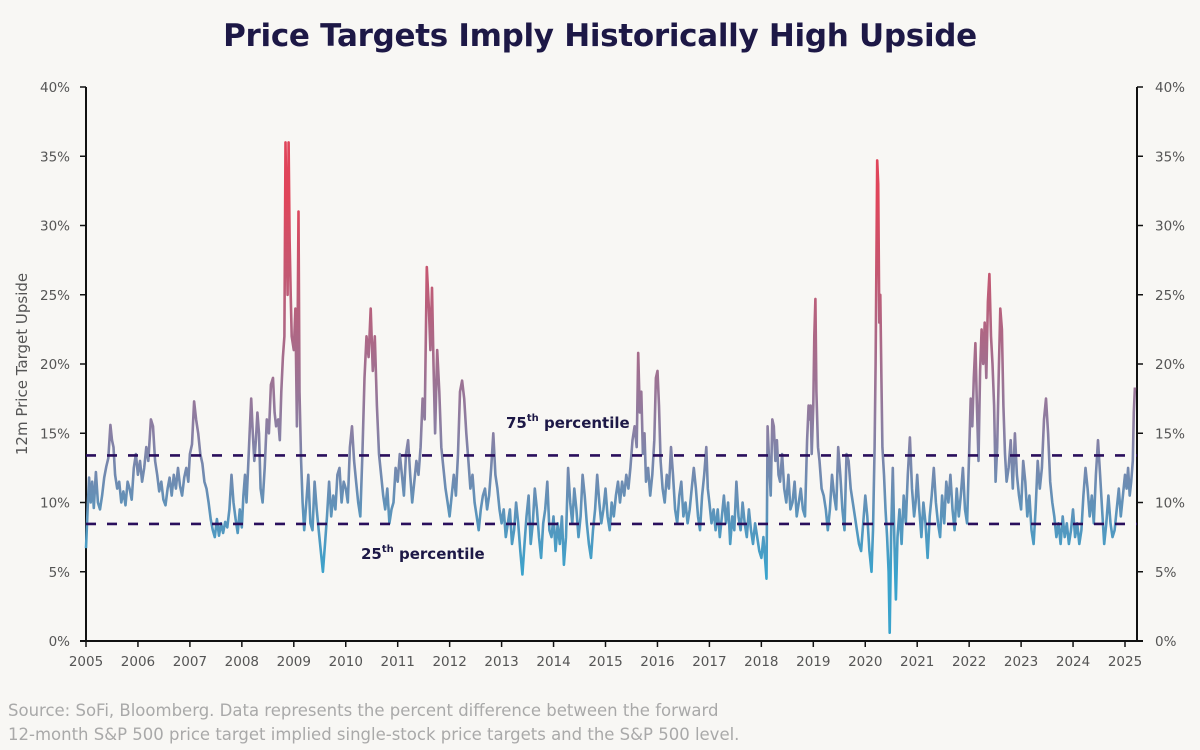 The width and height of the screenshot is (1200, 750). Describe the element at coordinates (55, 227) in the screenshot. I see `y-tick-label-left: 30%` at that location.